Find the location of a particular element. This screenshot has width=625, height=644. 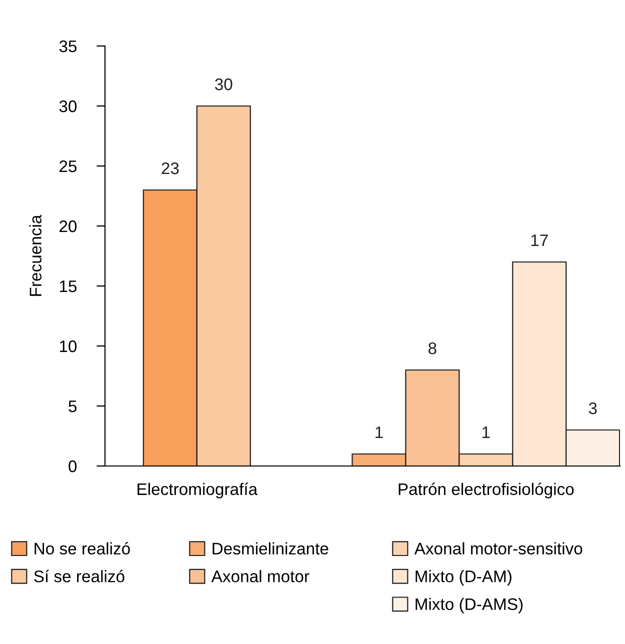

y-tick-label: 10 is located at coordinates (68, 346).